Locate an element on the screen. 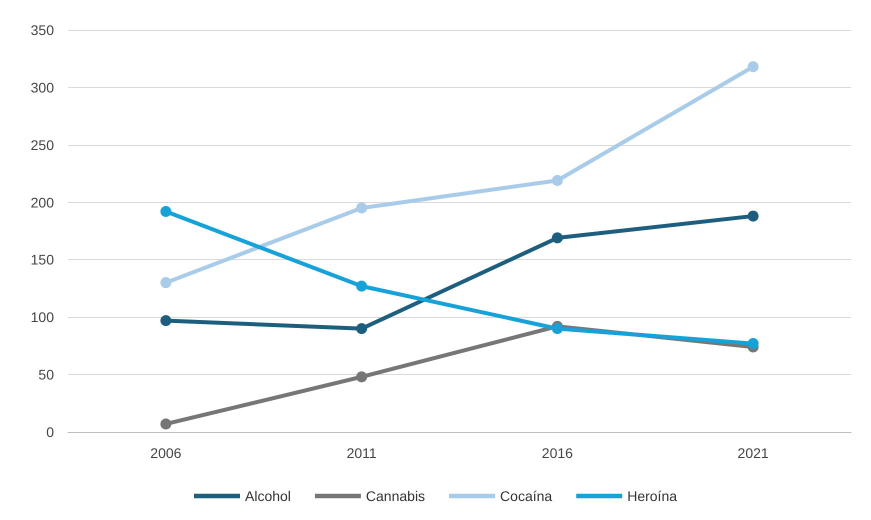 Image resolution: width=871 pixels, height=520 pixels. y-tick-label: 50 is located at coordinates (46, 374).